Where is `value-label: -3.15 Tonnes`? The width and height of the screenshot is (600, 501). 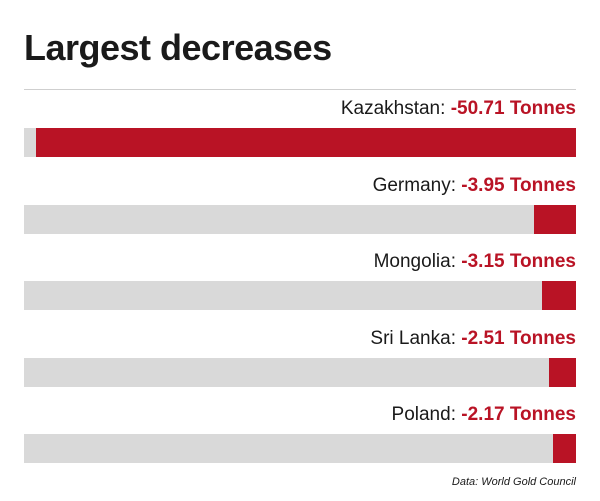
value-label: -3.15 Tonnes is located at coordinates (518, 261).